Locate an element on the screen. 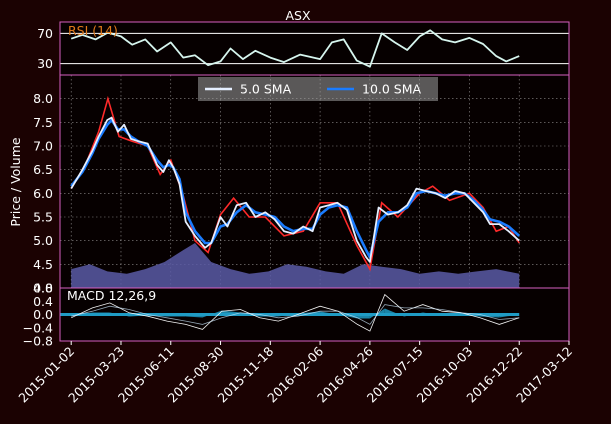 This screenshot has width=611, height=424. price-y-tick-label: 6.0 is located at coordinates (43, 193).